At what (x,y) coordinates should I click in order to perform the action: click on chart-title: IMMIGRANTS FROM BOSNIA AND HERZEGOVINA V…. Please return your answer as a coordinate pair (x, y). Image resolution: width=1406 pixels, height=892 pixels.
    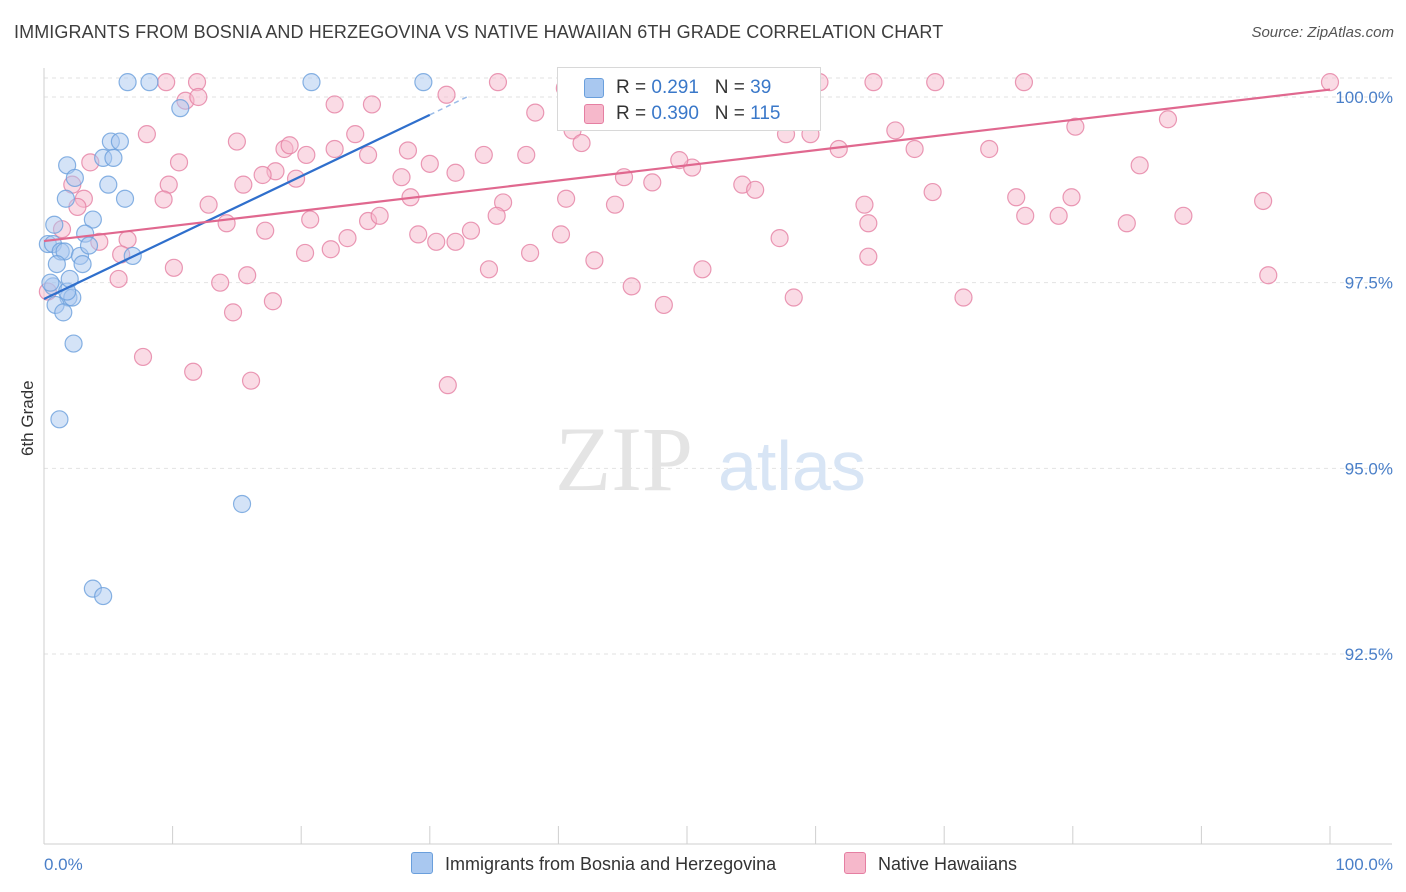
    Looking at the image, I should click on (479, 32).